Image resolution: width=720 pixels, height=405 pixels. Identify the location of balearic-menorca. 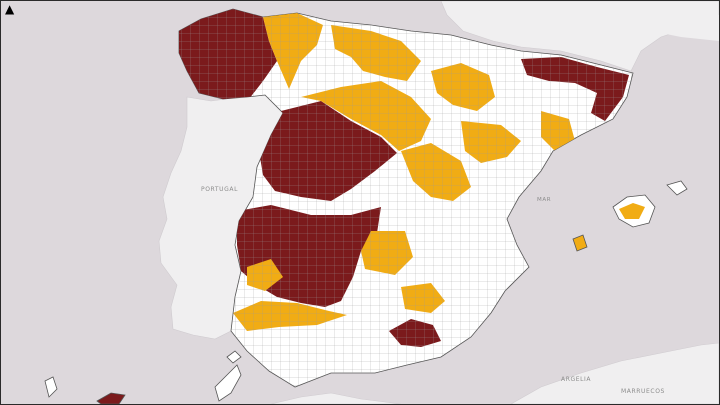
(677, 188).